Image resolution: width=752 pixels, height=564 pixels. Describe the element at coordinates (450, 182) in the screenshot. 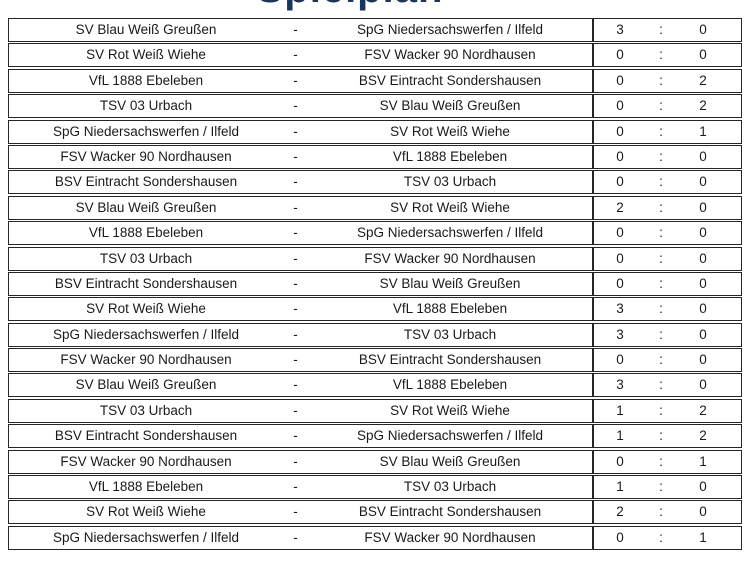

I see `away-team: TSV 03 Urbach` at that location.